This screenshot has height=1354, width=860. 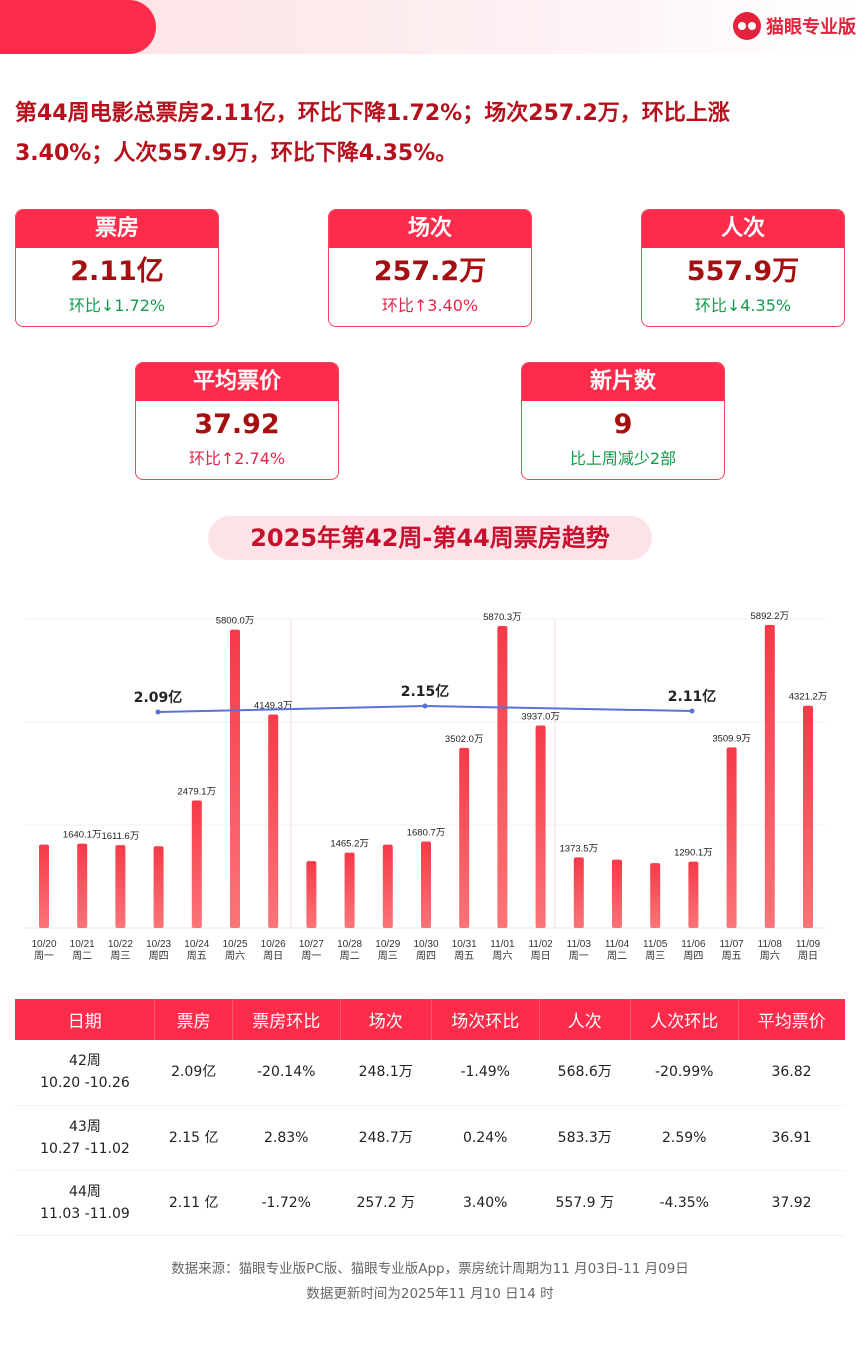 I want to click on svg-text: 1611.6万, so click(x=120, y=836).